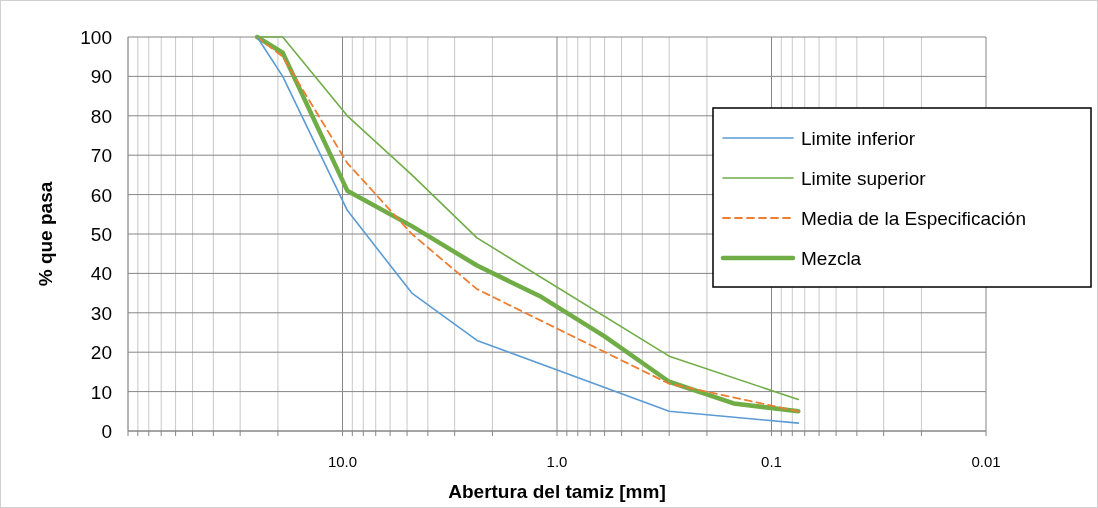  What do you see at coordinates (831, 258) in the screenshot?
I see `legend-label: Mezcla` at bounding box center [831, 258].